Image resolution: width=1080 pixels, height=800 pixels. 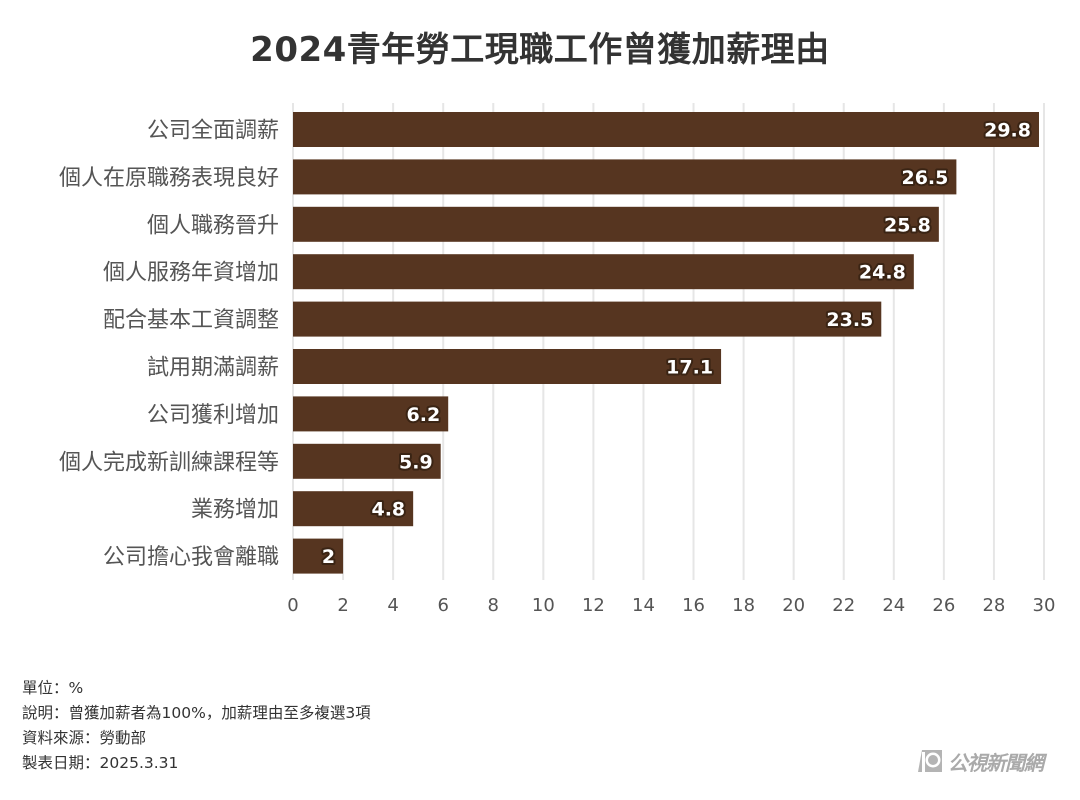 I want to click on unit-note: 單位：%, so click(x=53, y=688).